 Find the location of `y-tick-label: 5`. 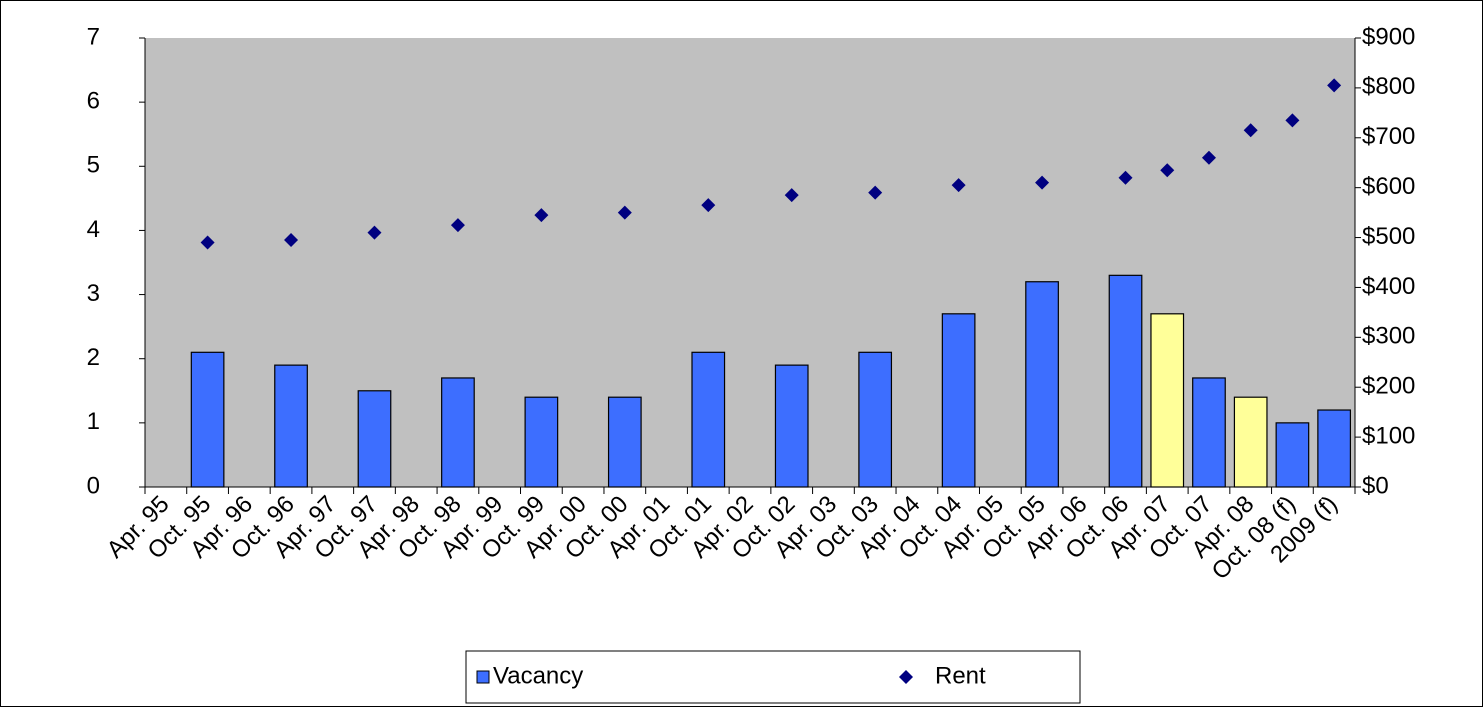

y-tick-label: 5 is located at coordinates (93, 165).